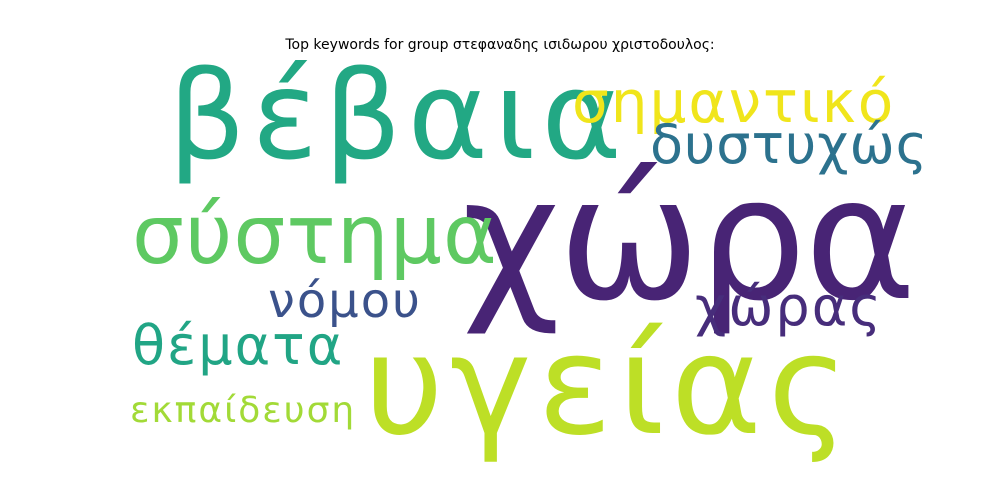  I want to click on word-ekpaideusi: εκπαίδευση, so click(243, 410).